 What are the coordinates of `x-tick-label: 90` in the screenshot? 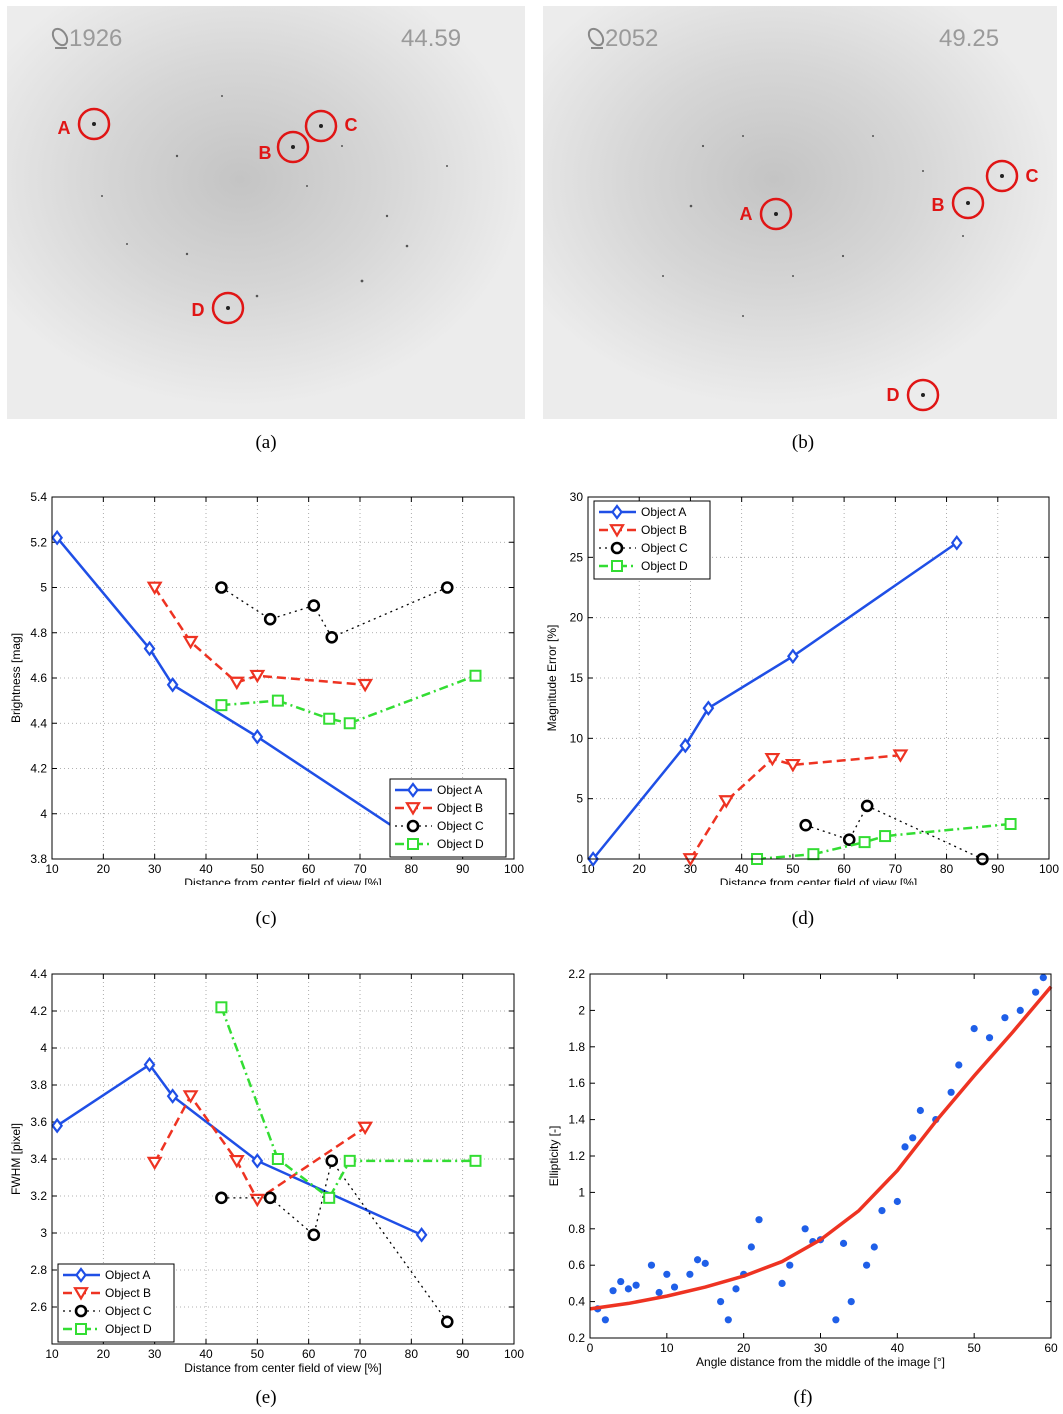 It's located at (463, 1354).